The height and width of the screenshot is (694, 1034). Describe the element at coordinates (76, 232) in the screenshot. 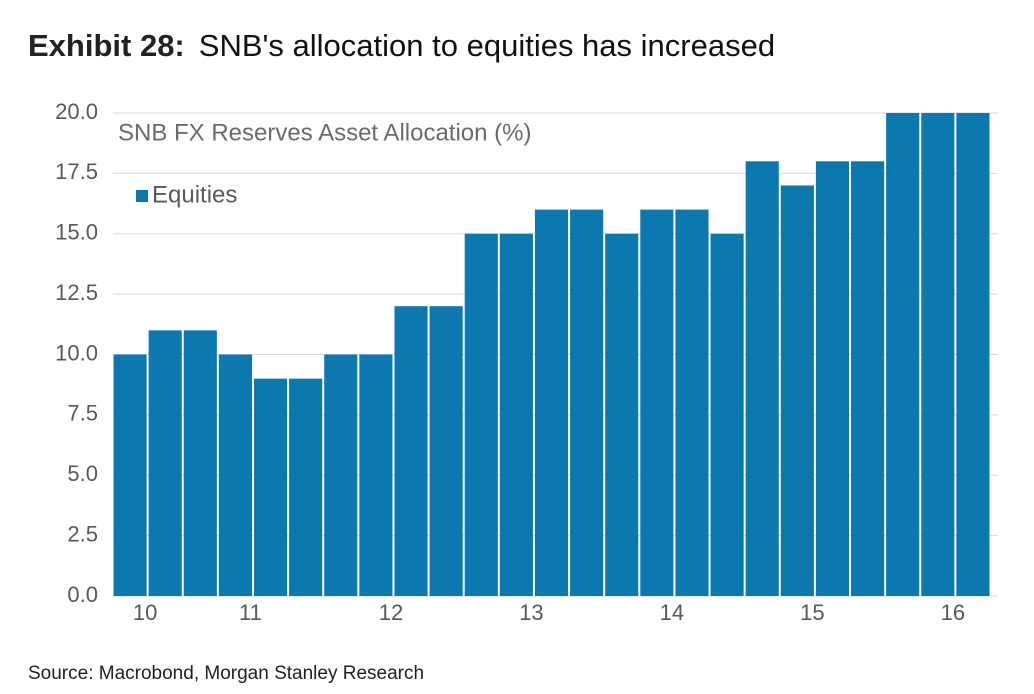

I see `y-tick-label: 15.0` at that location.